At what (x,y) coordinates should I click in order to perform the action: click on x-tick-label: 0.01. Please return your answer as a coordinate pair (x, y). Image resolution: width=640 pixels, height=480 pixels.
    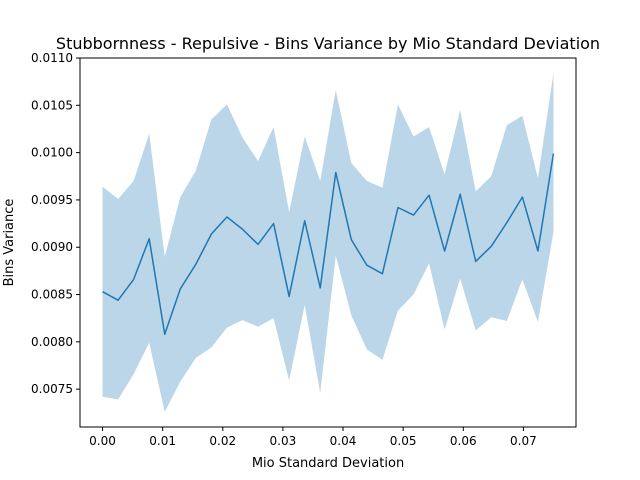
    Looking at the image, I should click on (162, 441).